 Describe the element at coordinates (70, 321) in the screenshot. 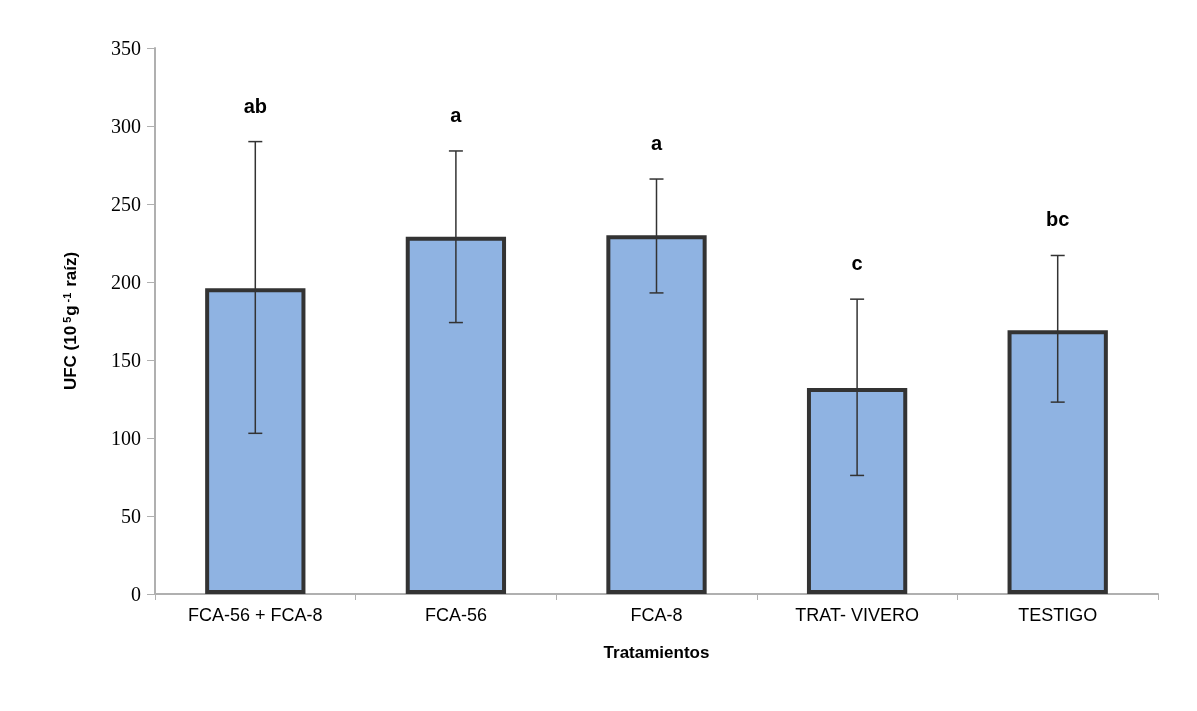

I see `y-axis-title: UFC (105g-1 raíz)` at that location.